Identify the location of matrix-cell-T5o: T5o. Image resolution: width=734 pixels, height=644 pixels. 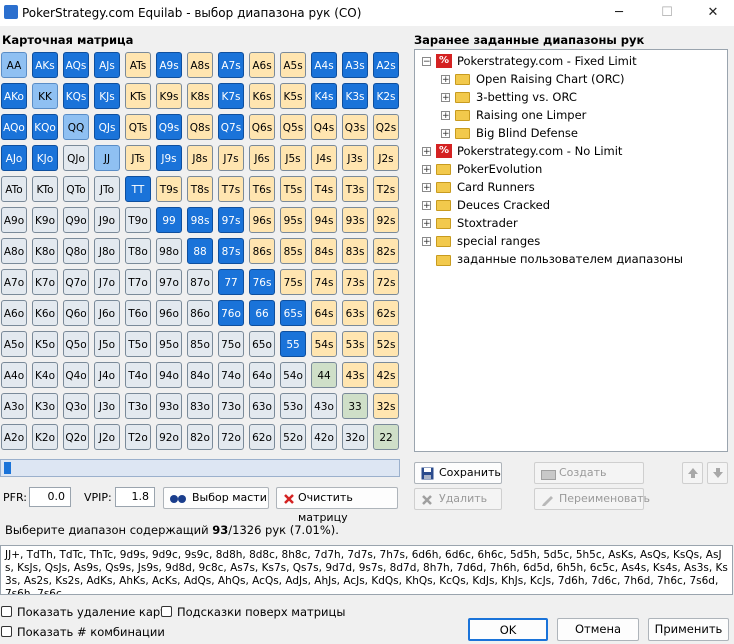
(138, 344).